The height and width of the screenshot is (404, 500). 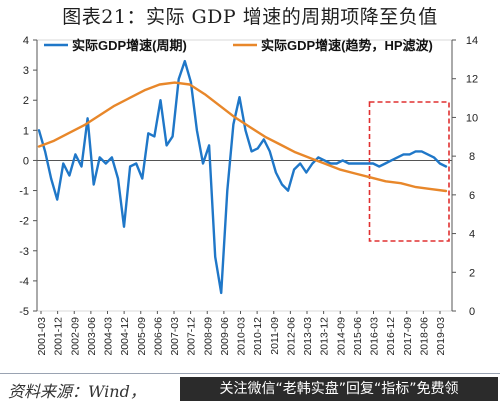 I want to click on left-tick-label: -1, so click(x=24, y=192).